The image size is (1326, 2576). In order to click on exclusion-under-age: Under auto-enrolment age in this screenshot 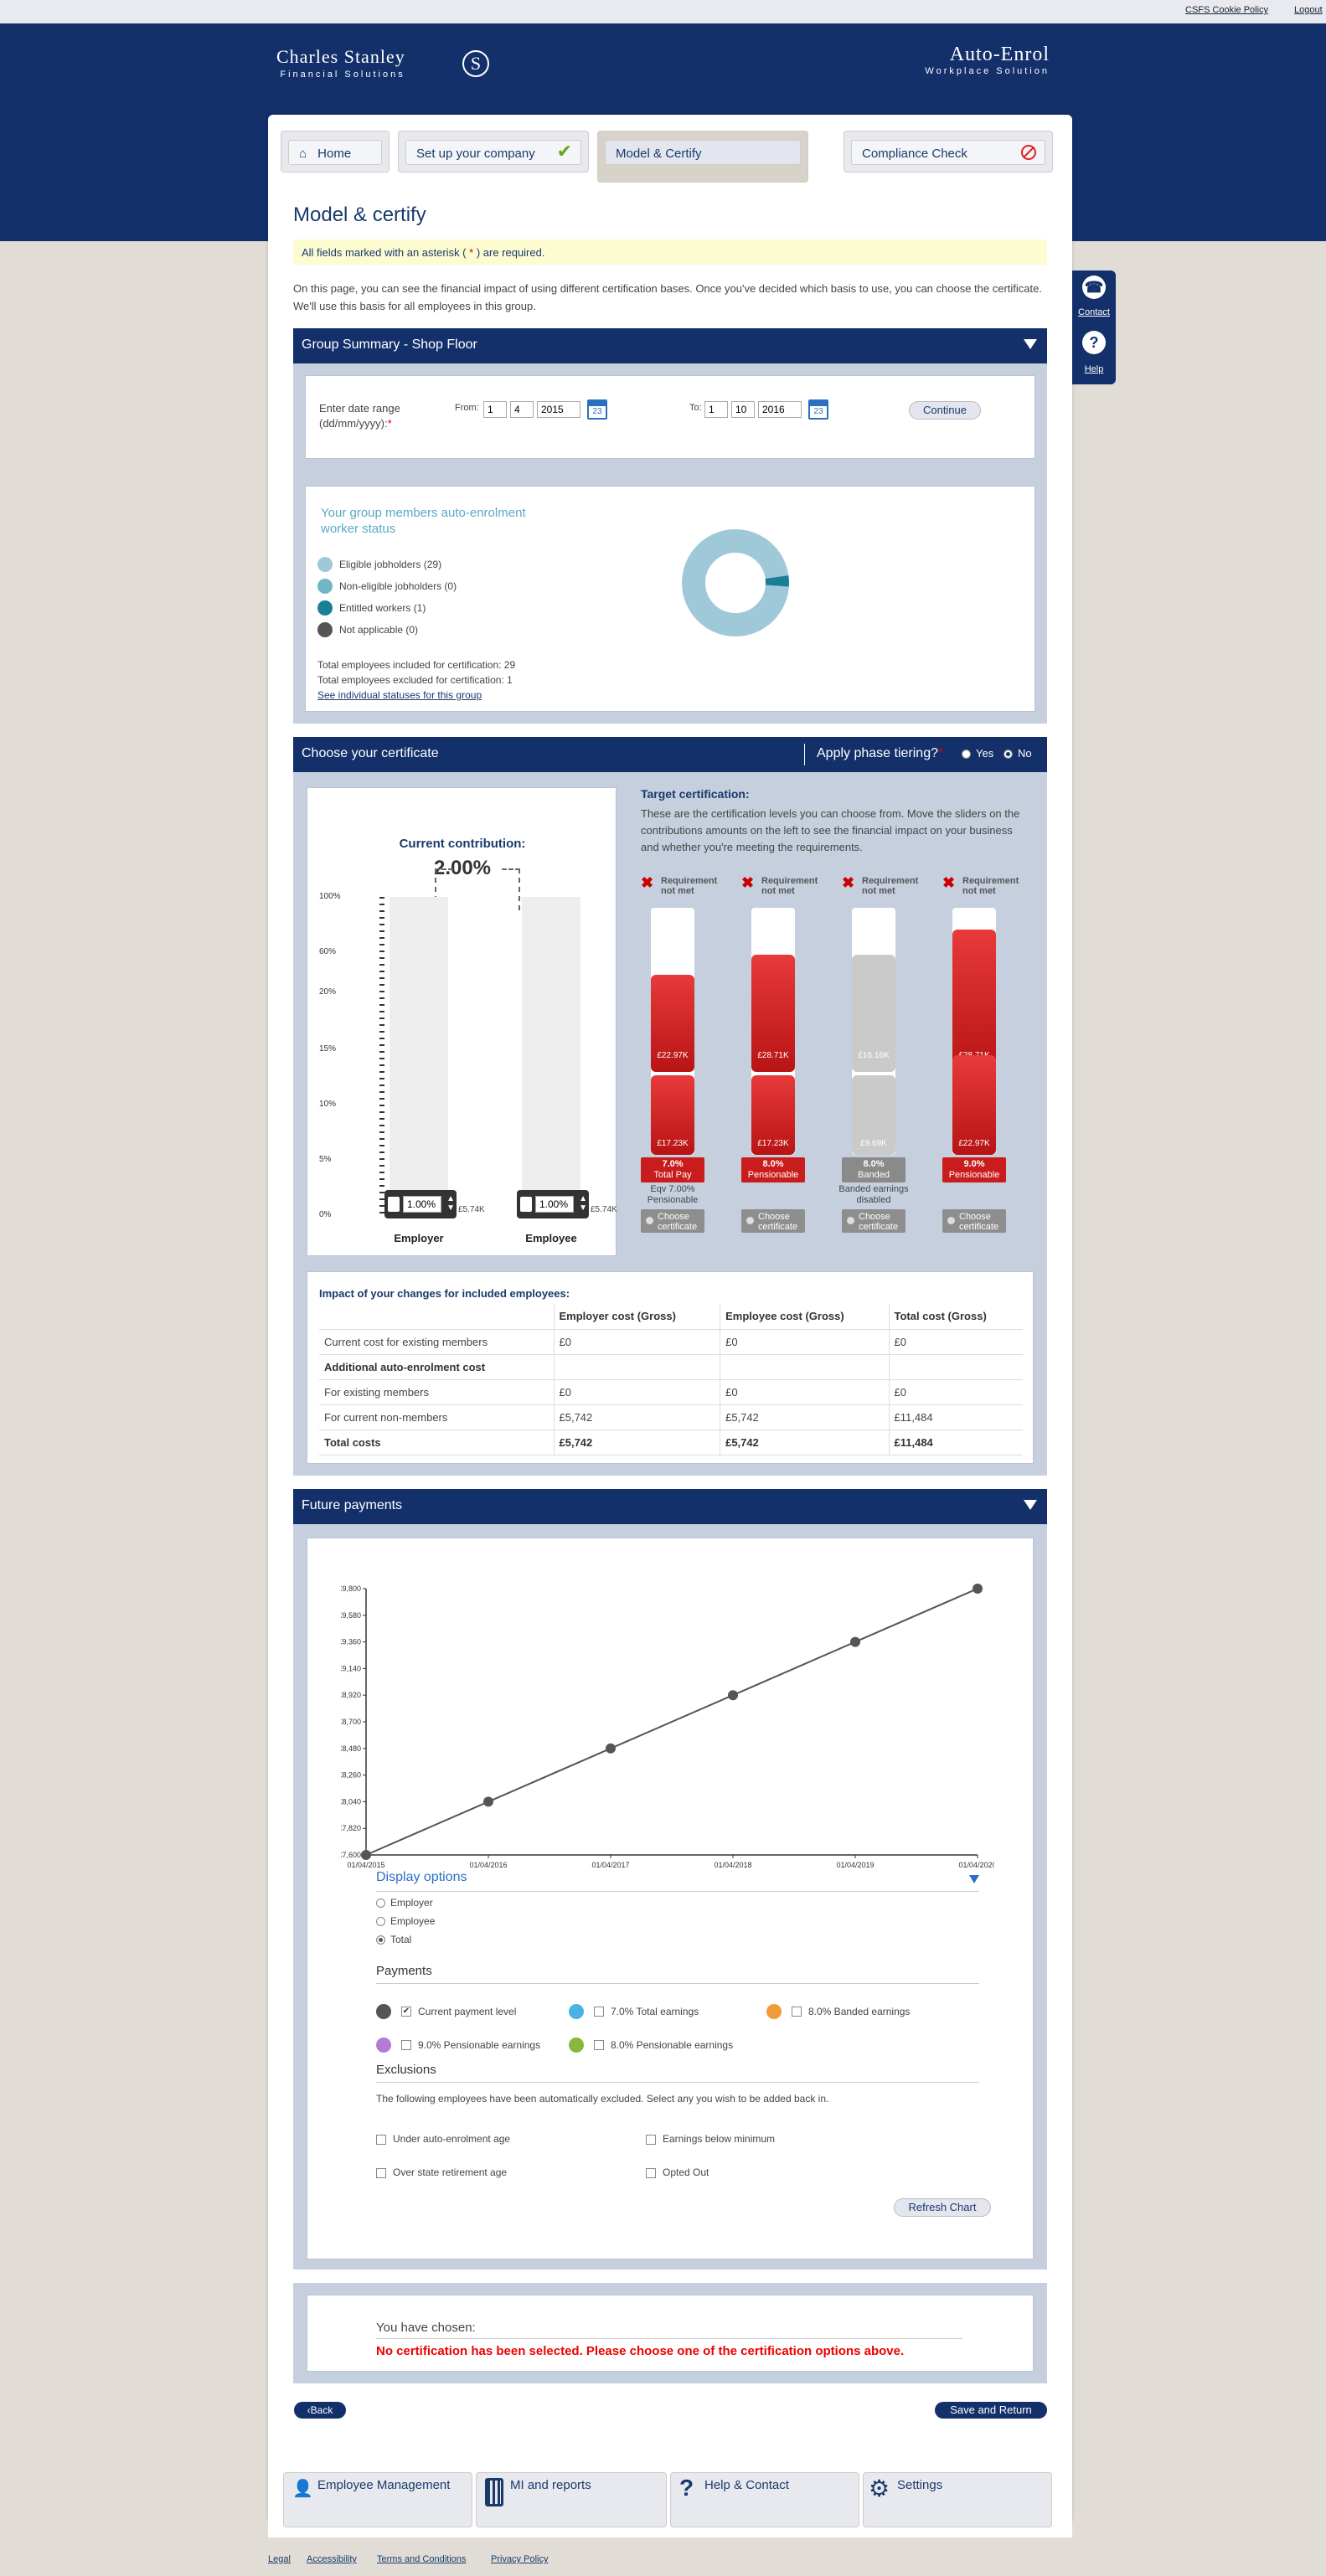, I will do `click(443, 2139)`.